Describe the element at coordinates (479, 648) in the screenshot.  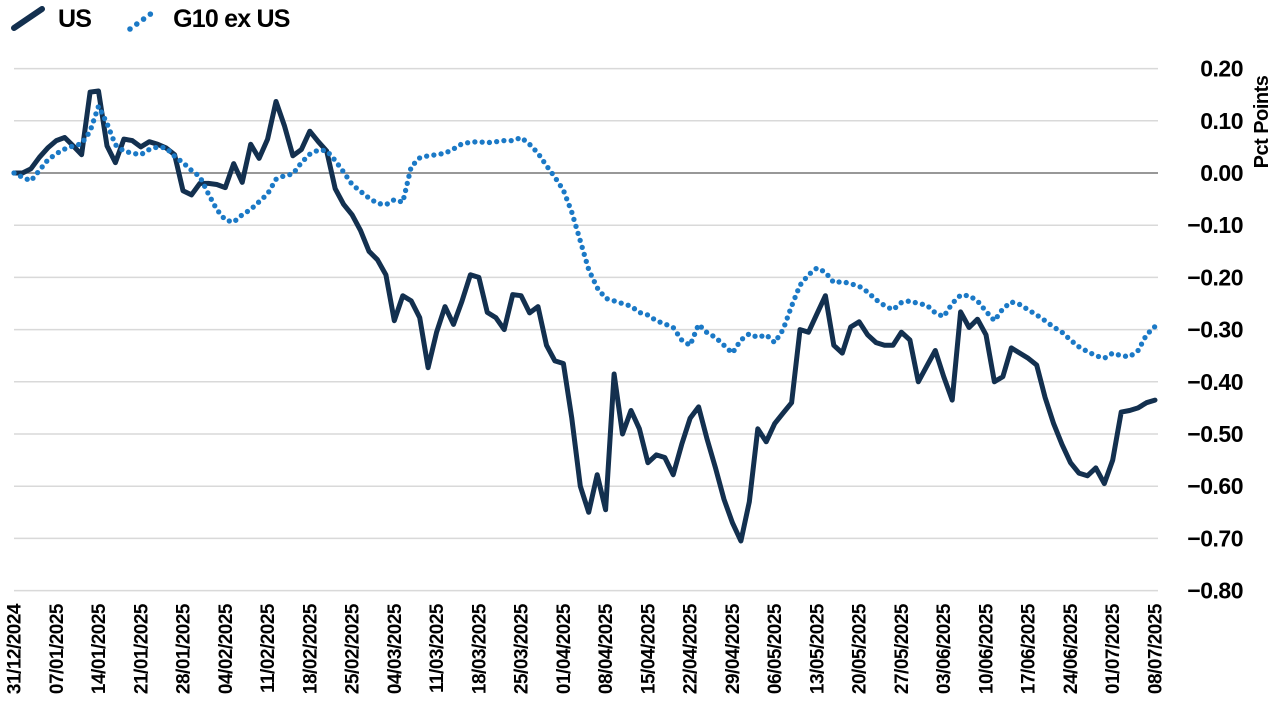
I see `x-tick-label: 18/03/2025` at that location.